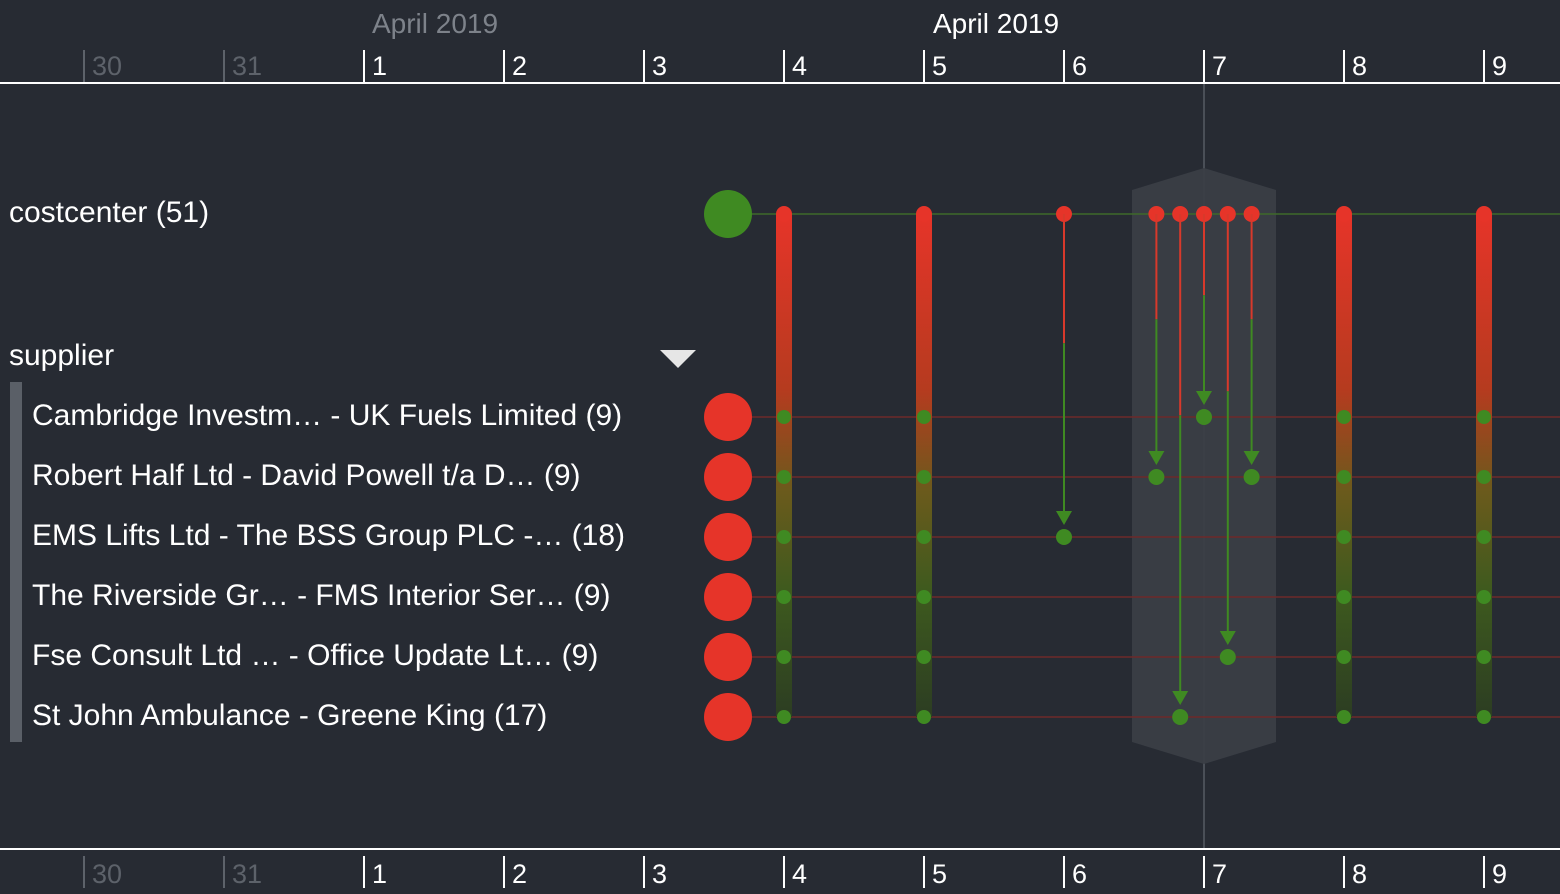  What do you see at coordinates (380, 66) in the screenshot?
I see `axis-tick-label: 1` at bounding box center [380, 66].